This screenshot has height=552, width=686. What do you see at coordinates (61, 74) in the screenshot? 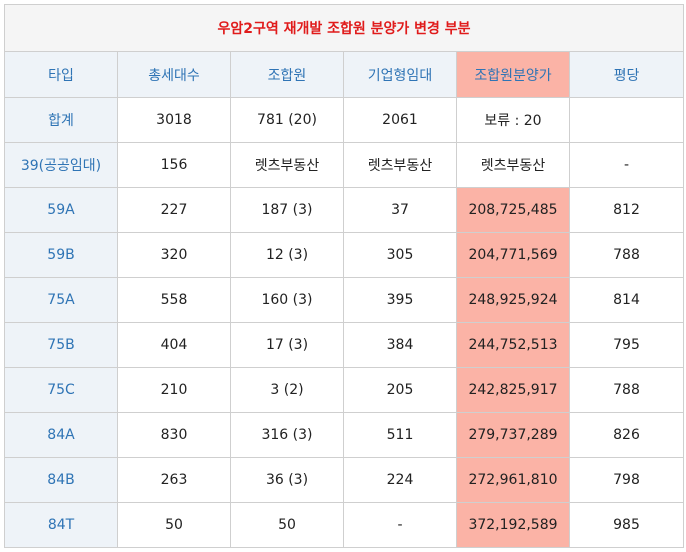
I see `header-type: 타입` at bounding box center [61, 74].